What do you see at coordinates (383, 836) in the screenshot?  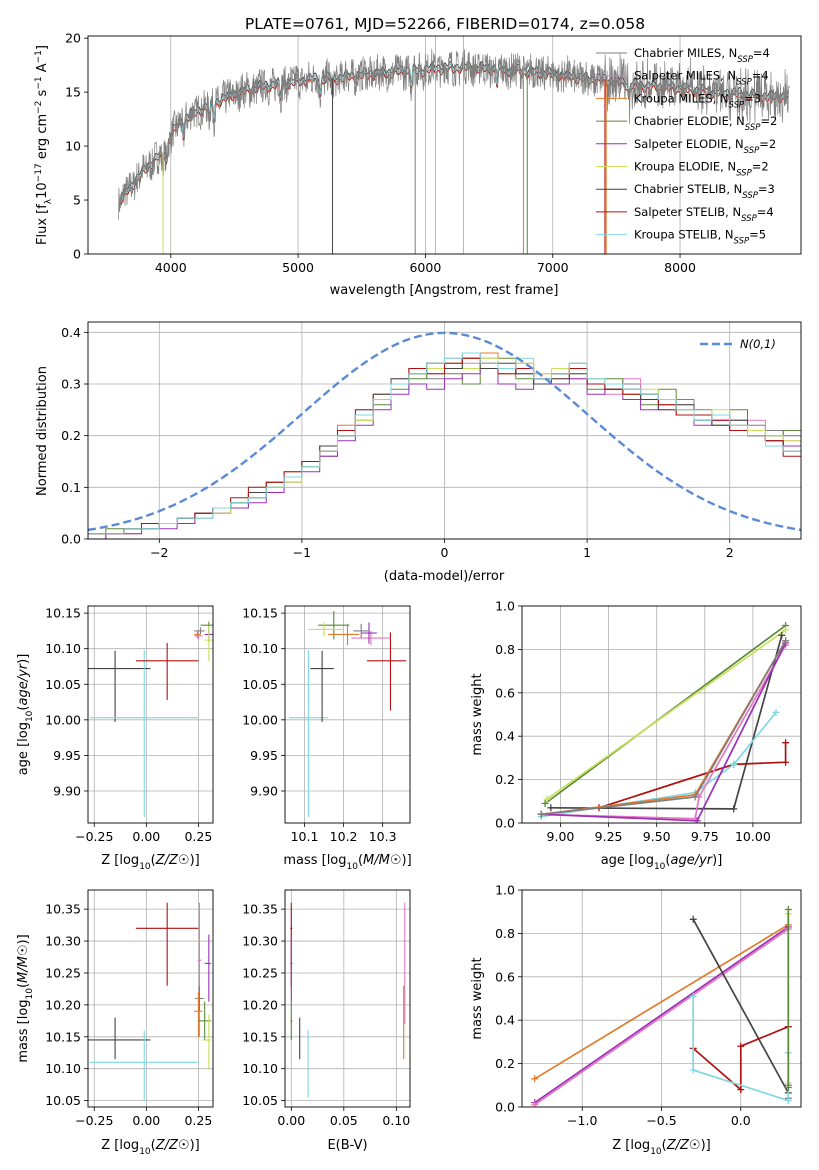 I see `age-vs-mass-xtick-label: 10.3` at bounding box center [383, 836].